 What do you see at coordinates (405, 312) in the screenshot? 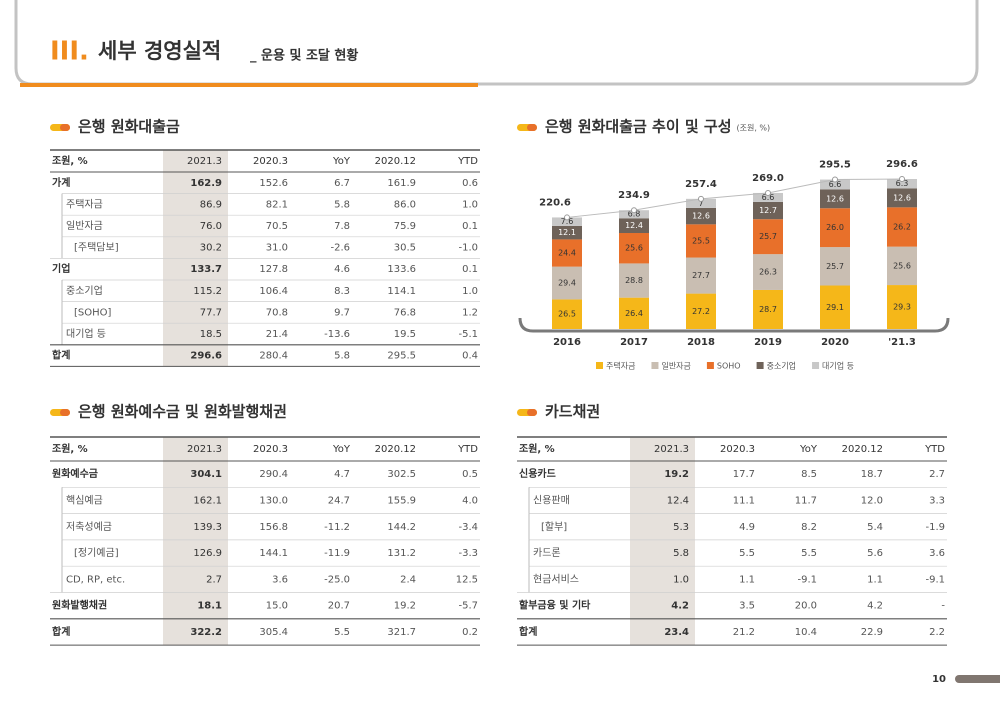
I see `table-cell: 76.8` at bounding box center [405, 312].